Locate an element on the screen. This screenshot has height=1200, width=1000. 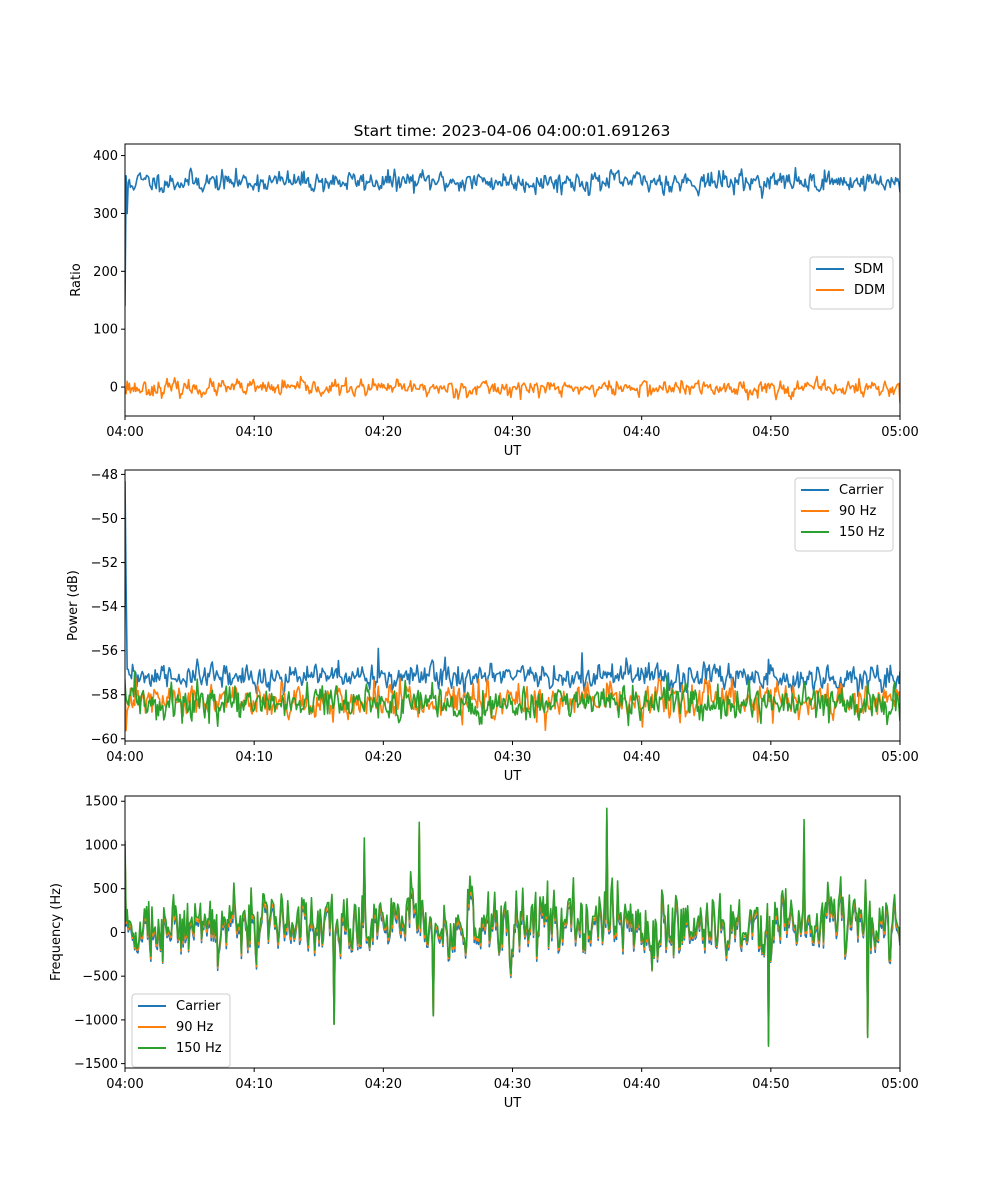
y-tick-label: −52 is located at coordinates (104, 563).